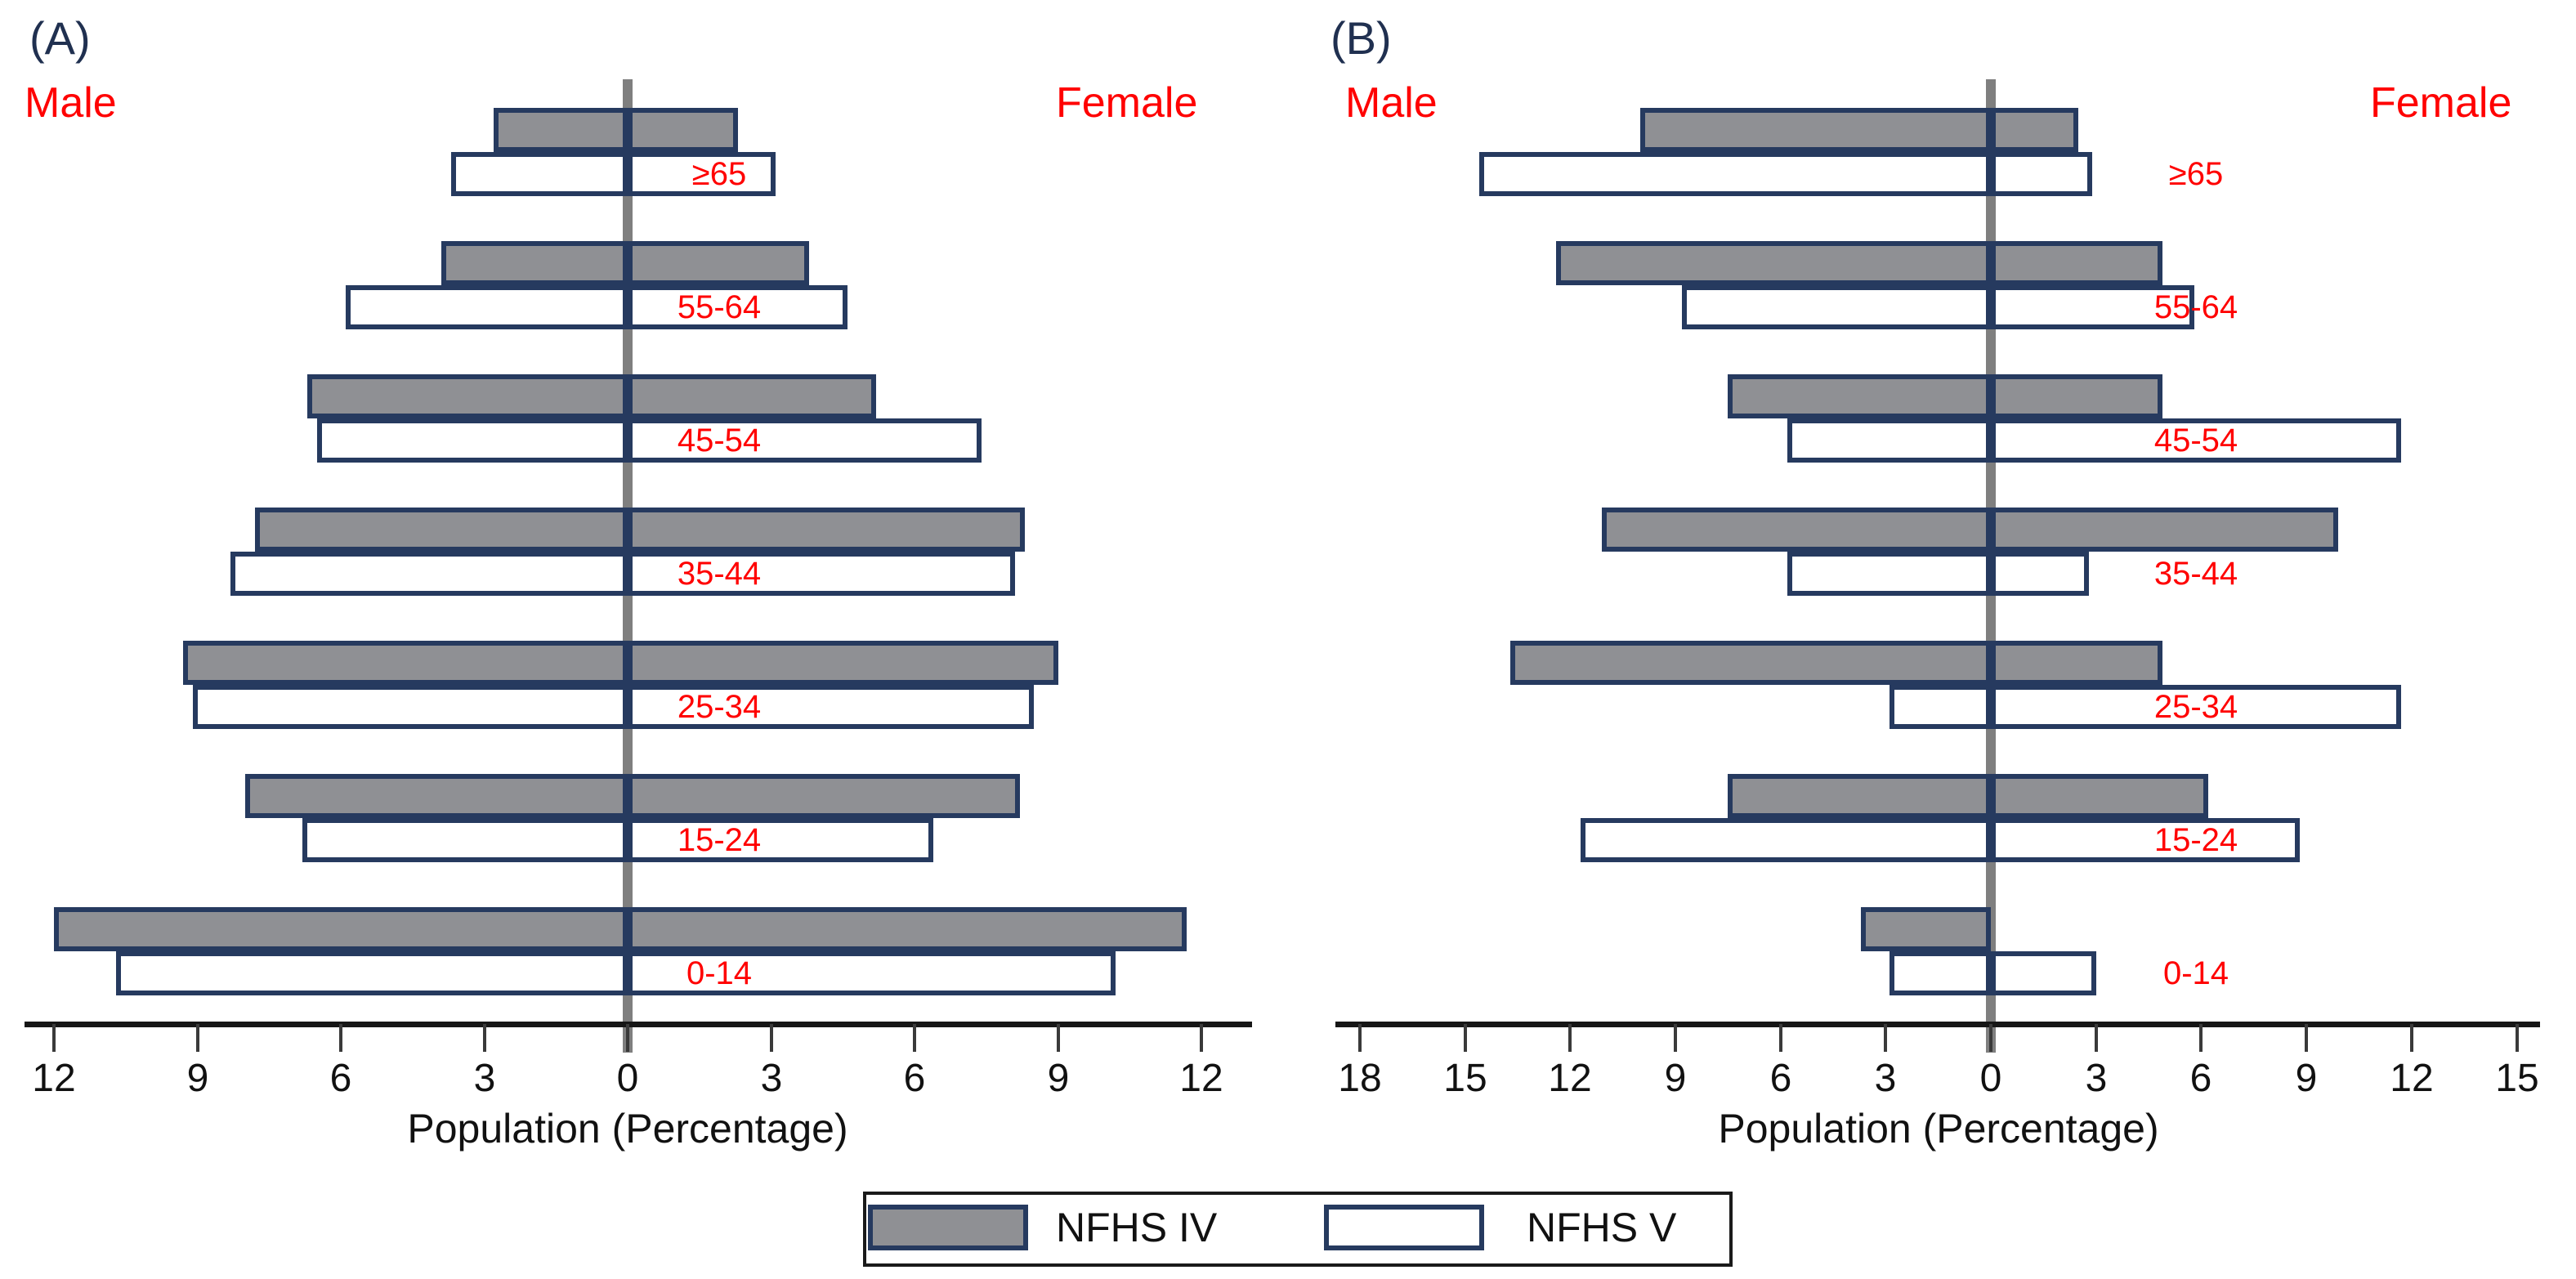  I want to click on legend-swatch-nfhs-iv, so click(948, 1227).